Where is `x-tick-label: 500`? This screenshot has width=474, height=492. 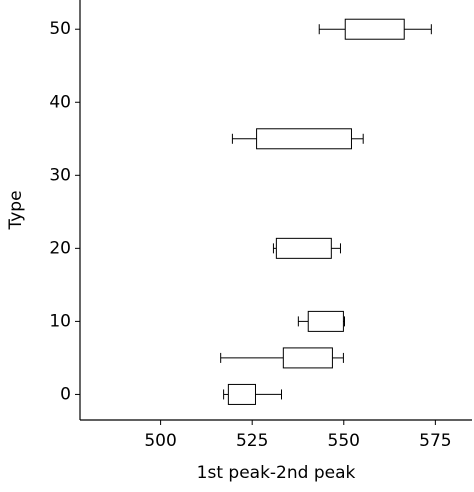
x-tick-label: 500 is located at coordinates (160, 441).